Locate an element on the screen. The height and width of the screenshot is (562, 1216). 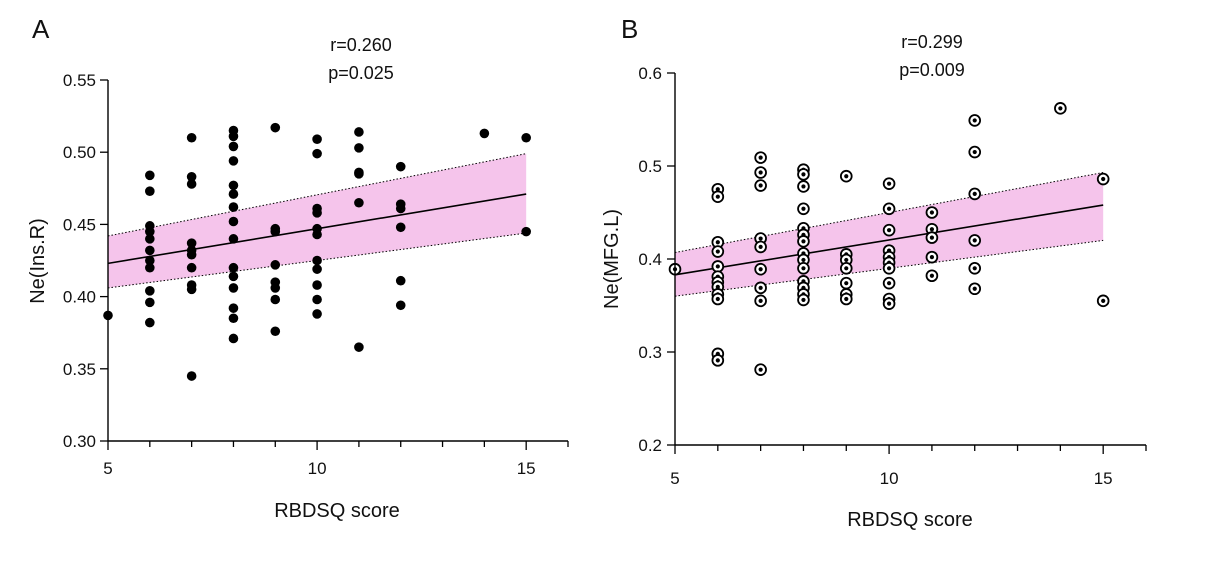
panel-a-y-tick-label: 0.40 is located at coordinates (79, 297).